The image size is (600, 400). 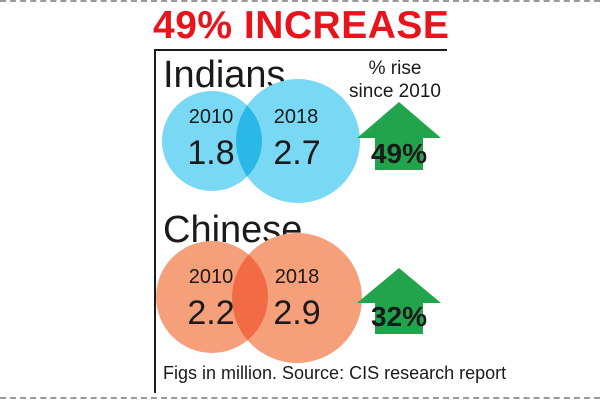 What do you see at coordinates (296, 313) in the screenshot?
I see `value-label-chinese-2018: 2.9` at bounding box center [296, 313].